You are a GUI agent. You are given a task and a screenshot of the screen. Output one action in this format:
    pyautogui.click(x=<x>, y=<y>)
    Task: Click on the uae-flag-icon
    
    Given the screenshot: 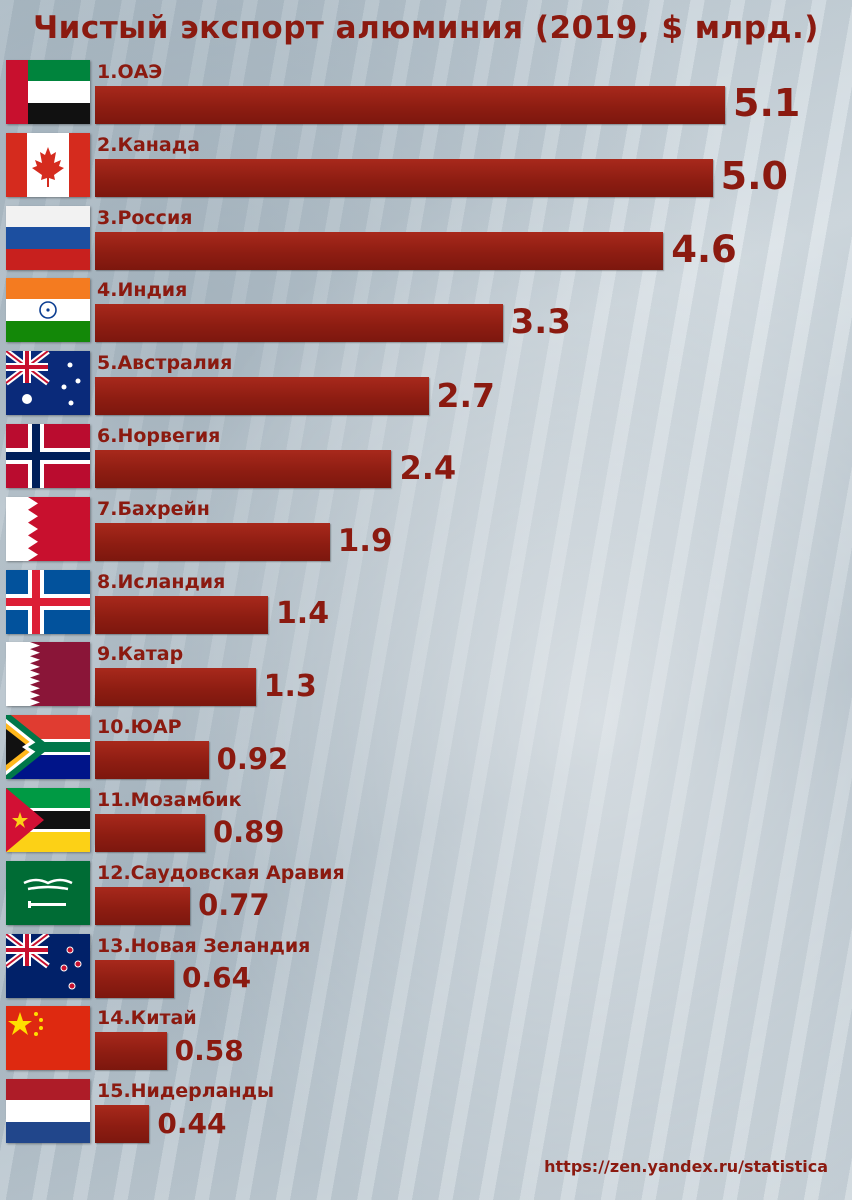 What is the action you would take?
    pyautogui.click(x=48, y=92)
    